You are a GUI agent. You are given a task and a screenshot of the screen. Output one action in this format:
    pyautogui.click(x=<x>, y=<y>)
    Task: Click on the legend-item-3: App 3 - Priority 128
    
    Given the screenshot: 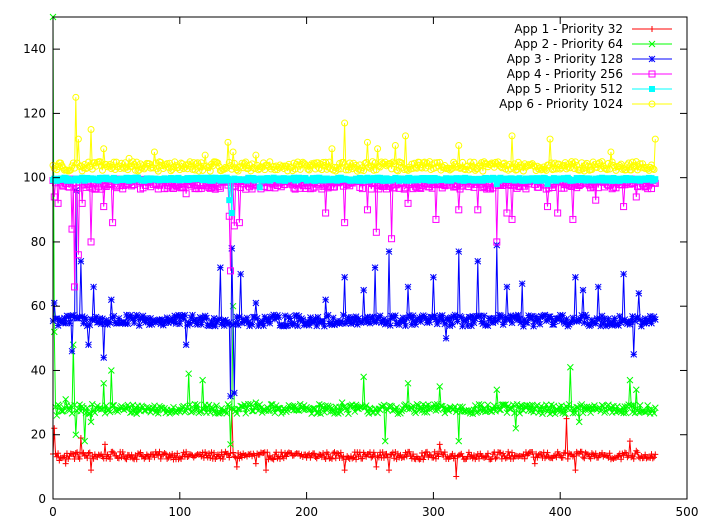 What is the action you would take?
    pyautogui.click(x=589, y=59)
    